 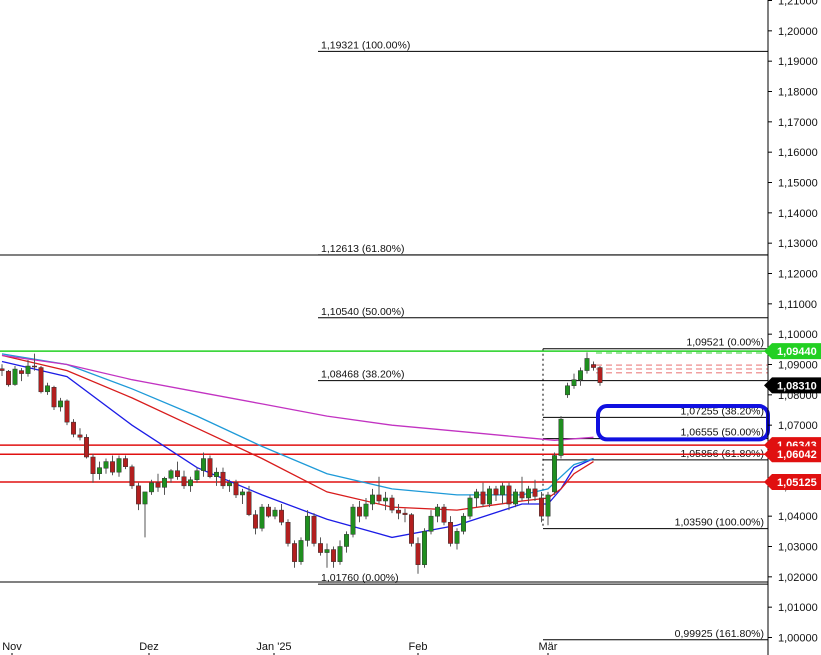 What do you see at coordinates (797, 352) in the screenshot?
I see `badge-green-label: 1,09440` at bounding box center [797, 352].